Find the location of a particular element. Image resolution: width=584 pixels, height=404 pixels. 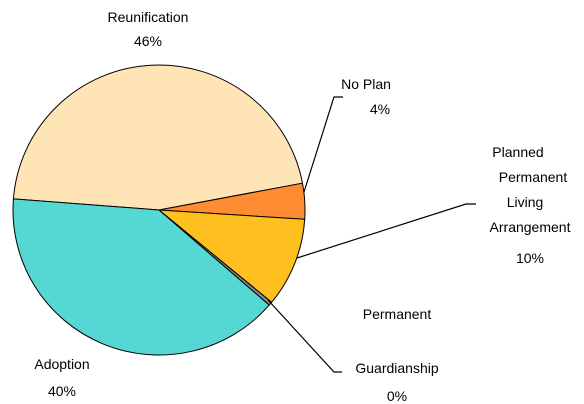

label-guardianship-value: 0% is located at coordinates (397, 396).